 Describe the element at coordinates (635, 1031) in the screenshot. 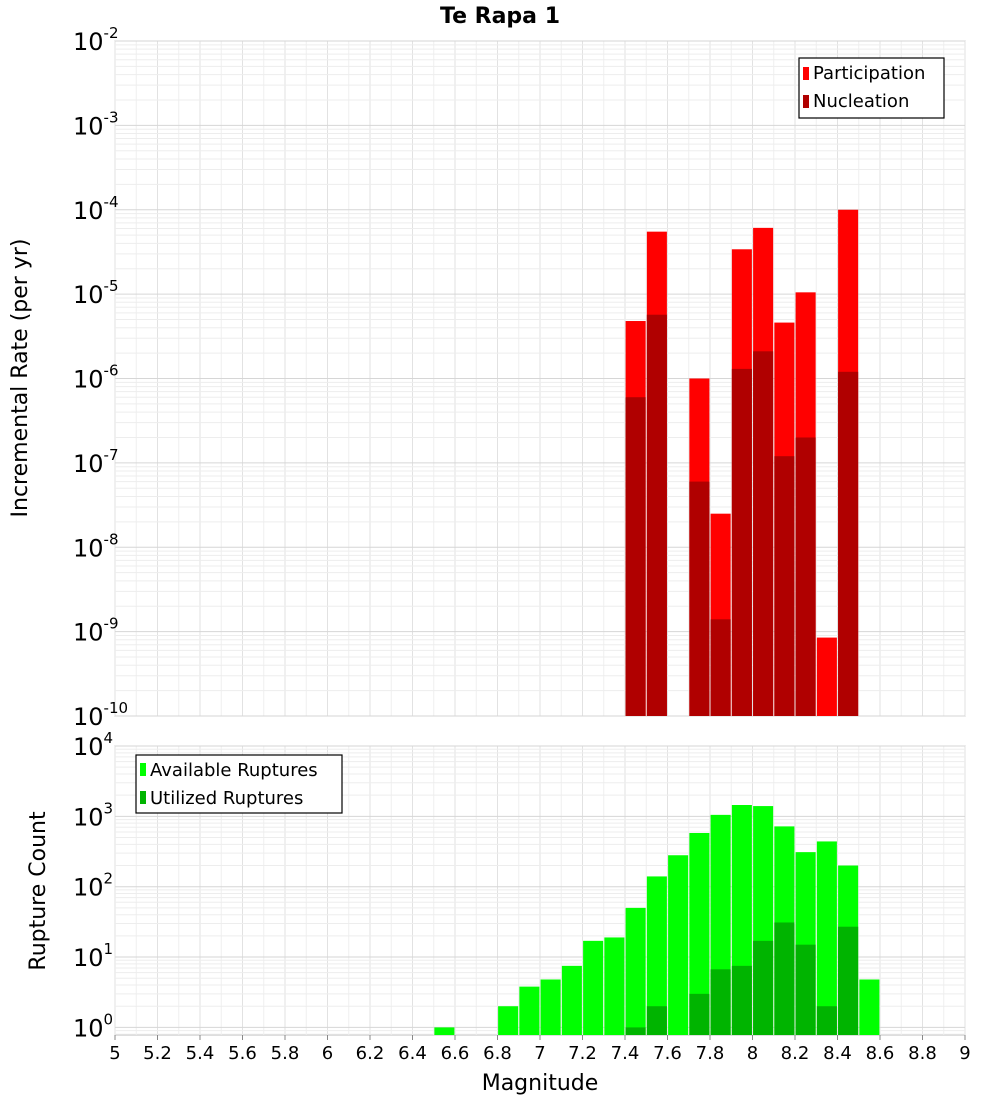

I see `count-bar-utilized-ruptures-7.45` at that location.